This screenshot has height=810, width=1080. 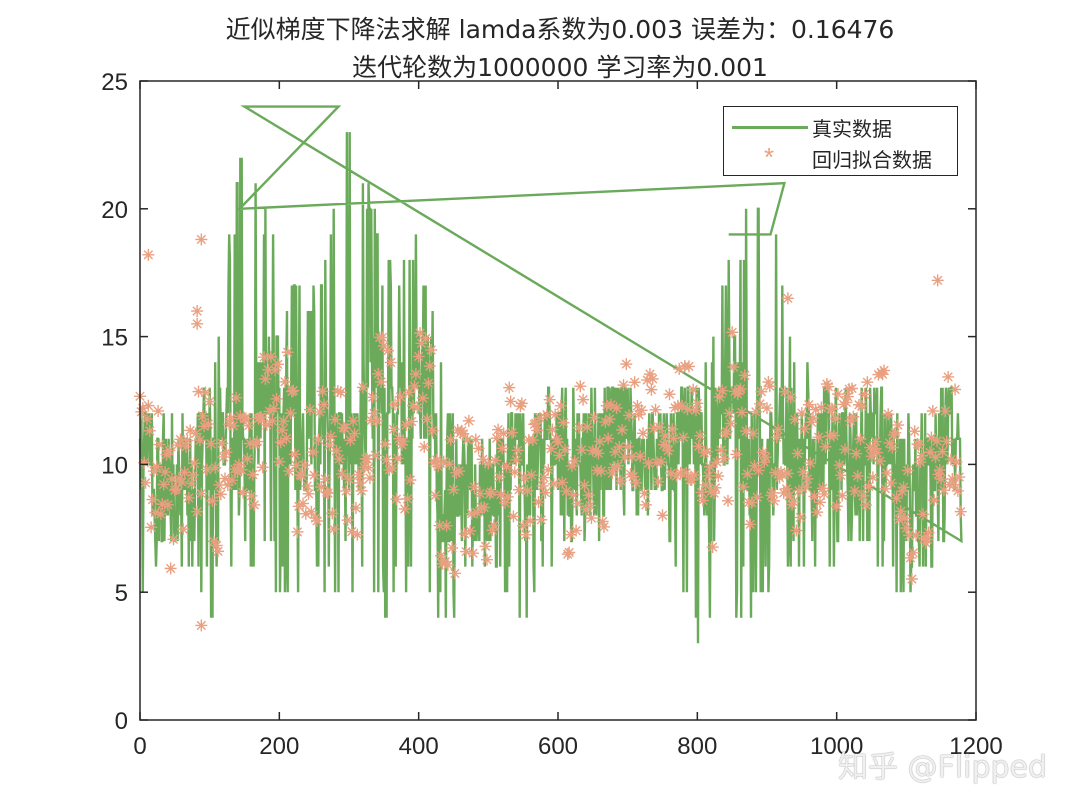 I want to click on y-tick-label: 5, so click(x=121, y=593).